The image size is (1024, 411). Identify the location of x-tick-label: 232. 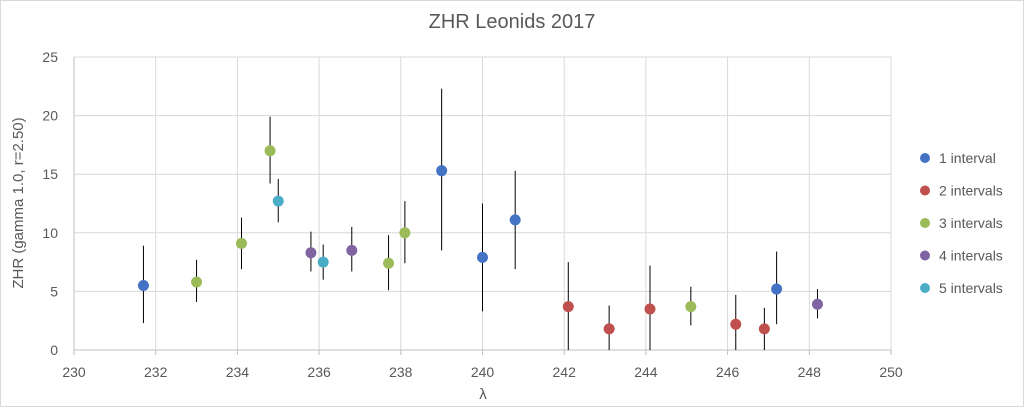
(156, 372).